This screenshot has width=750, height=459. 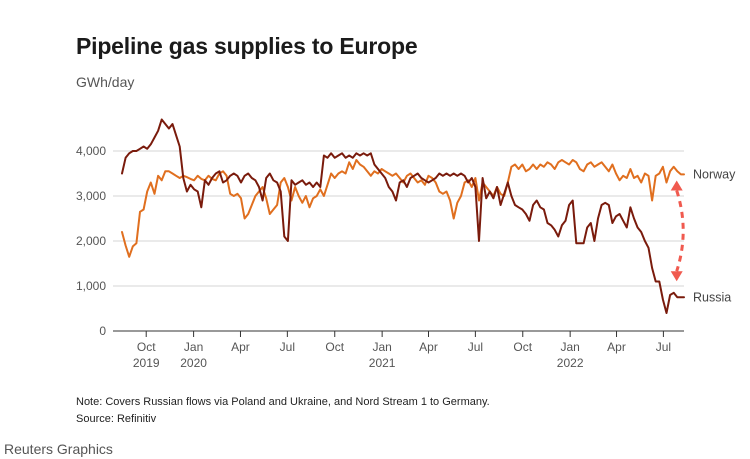 I want to click on gap-arrow-shaft, so click(x=680, y=231).